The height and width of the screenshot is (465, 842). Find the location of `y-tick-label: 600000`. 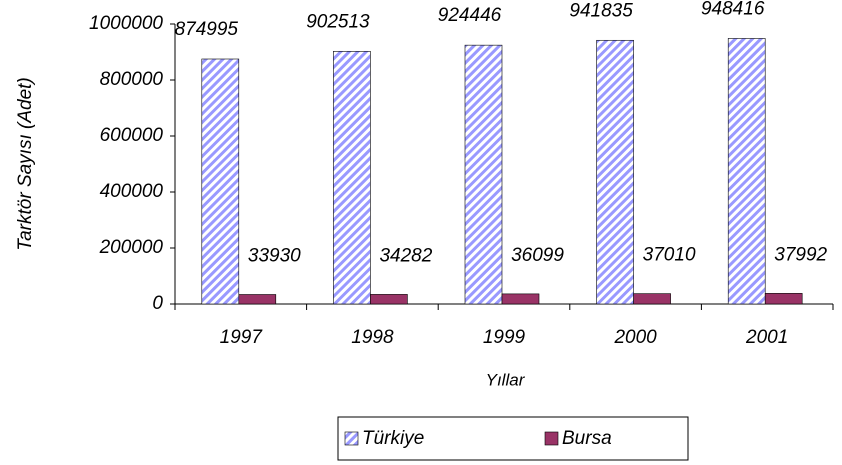

y-tick-label: 600000 is located at coordinates (132, 135).